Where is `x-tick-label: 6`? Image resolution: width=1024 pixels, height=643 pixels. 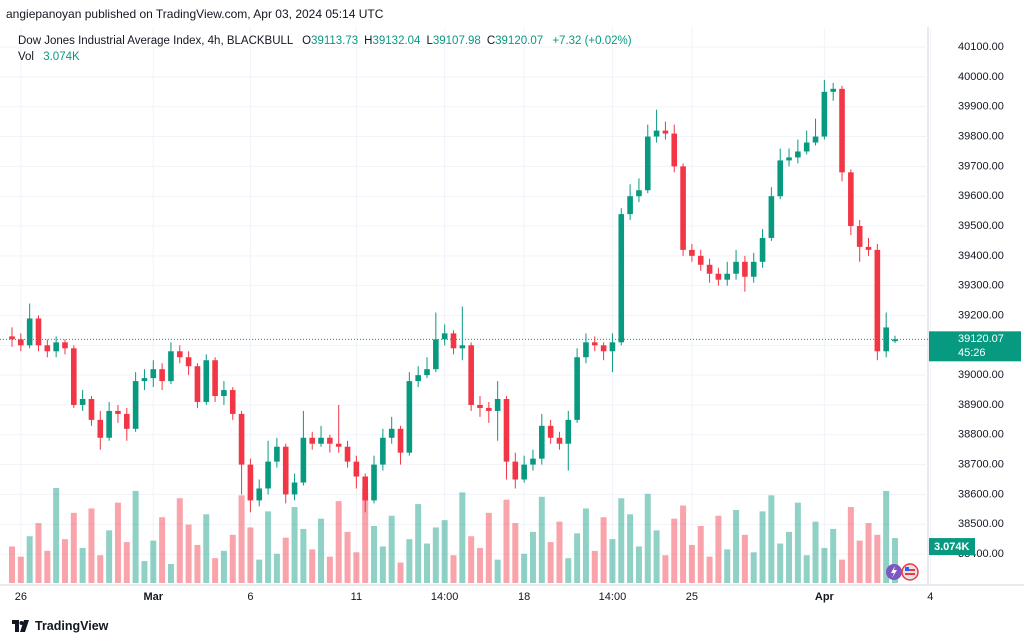 x-tick-label: 6 is located at coordinates (250, 597).